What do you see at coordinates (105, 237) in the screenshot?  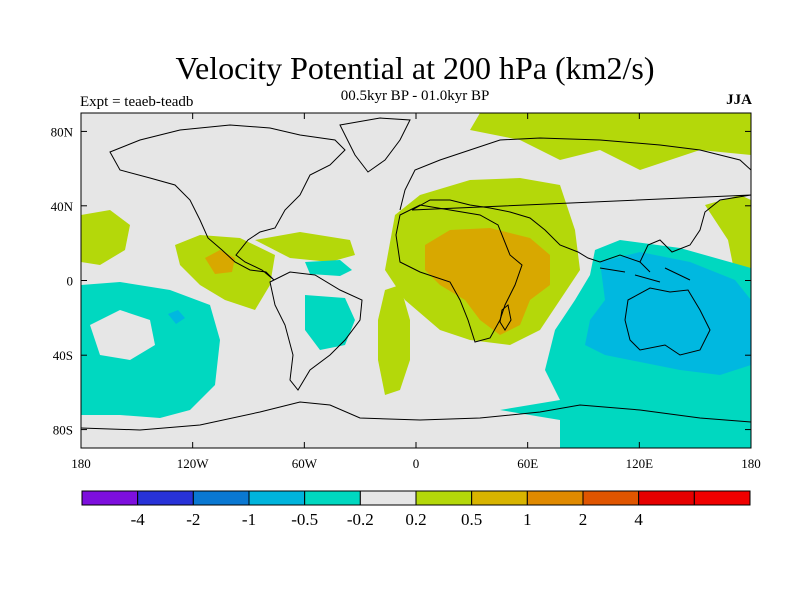 I see `contour-pos-north-pacific` at bounding box center [105, 237].